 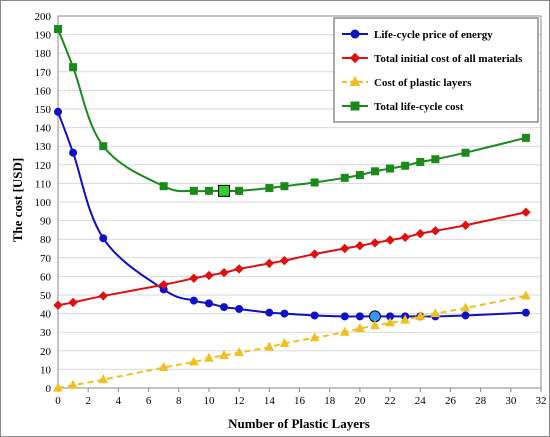 What do you see at coordinates (436, 70) in the screenshot?
I see `legend-box` at bounding box center [436, 70].